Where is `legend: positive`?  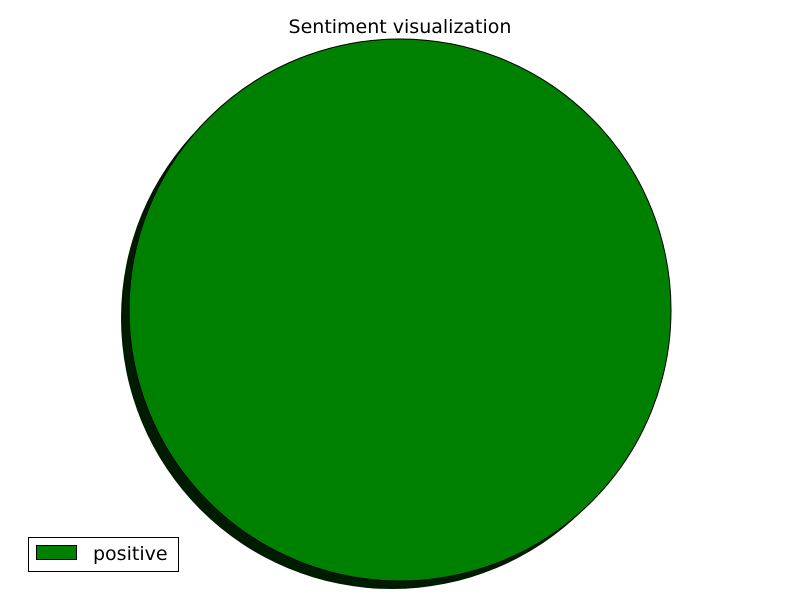
legend: positive is located at coordinates (103, 554).